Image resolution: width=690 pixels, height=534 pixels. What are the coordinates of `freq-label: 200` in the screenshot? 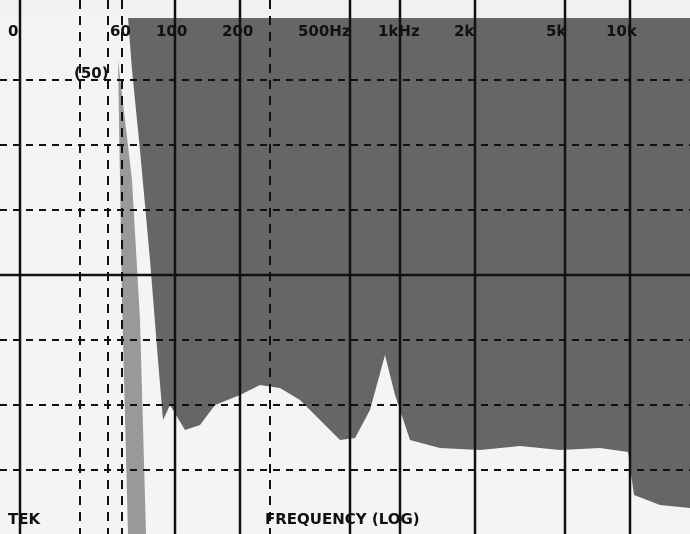 It's located at (237, 31).